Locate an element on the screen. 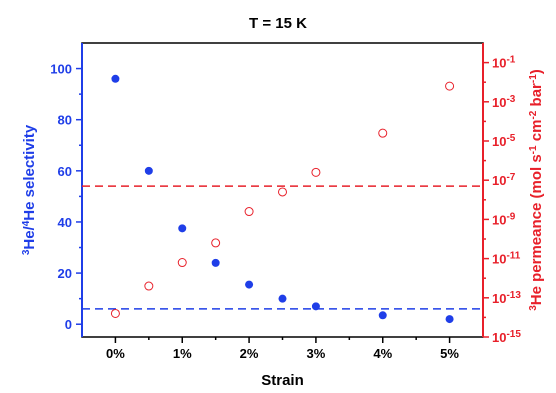 Image resolution: width=556 pixels, height=393 pixels. right-tick-label: 10⁻⁷ is located at coordinates (504, 180).